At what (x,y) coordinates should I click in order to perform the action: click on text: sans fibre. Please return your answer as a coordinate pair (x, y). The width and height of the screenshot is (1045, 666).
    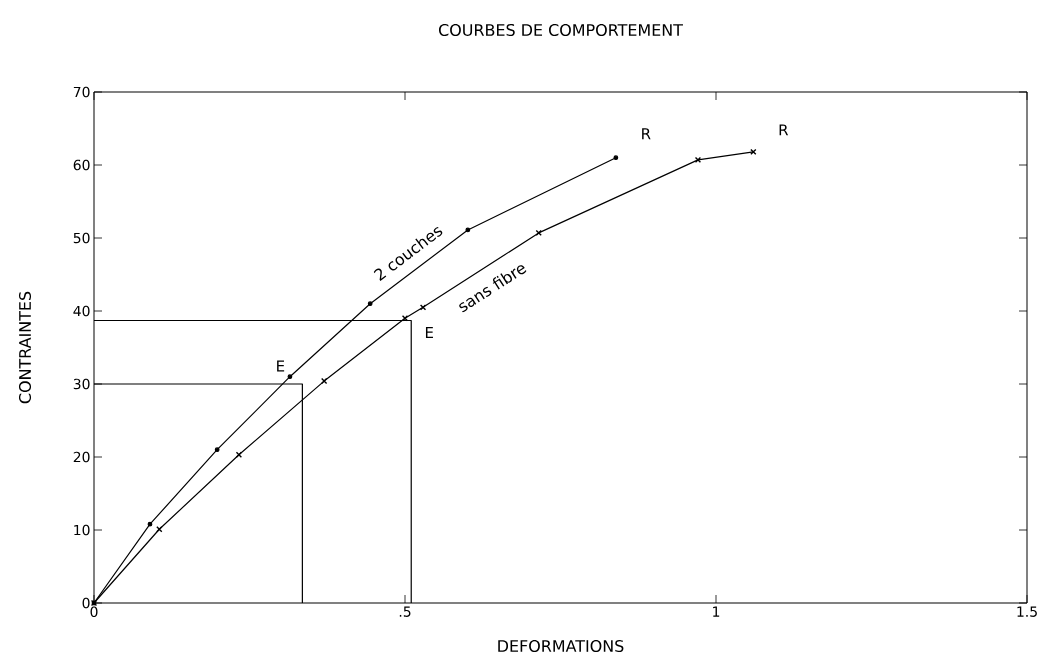
    Looking at the image, I should click on (493, 289).